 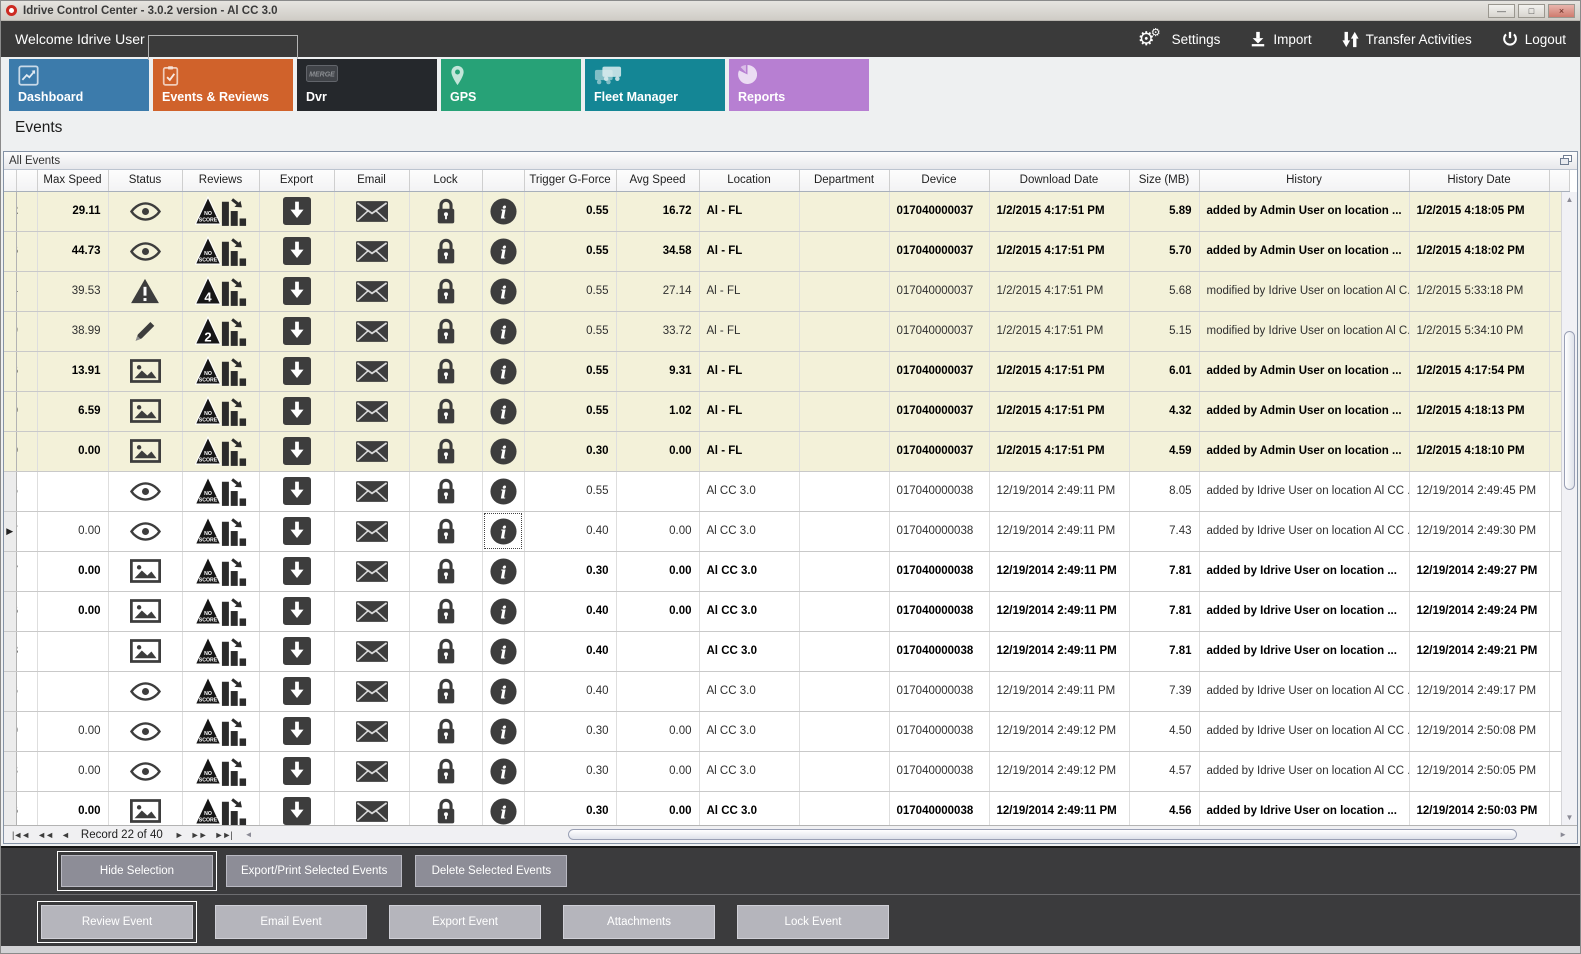 I want to click on column-header-max_speed: Max Speed, so click(x=73, y=181).